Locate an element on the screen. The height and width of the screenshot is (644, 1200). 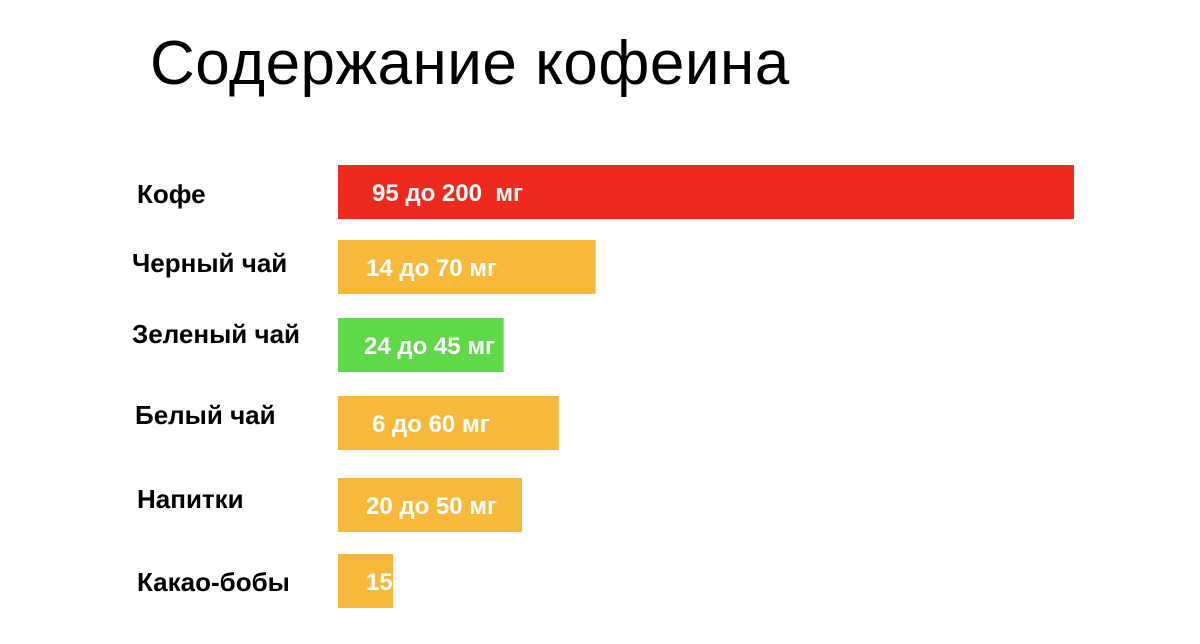
bar-value-label-3: 6 до 60 мг is located at coordinates (431, 424).